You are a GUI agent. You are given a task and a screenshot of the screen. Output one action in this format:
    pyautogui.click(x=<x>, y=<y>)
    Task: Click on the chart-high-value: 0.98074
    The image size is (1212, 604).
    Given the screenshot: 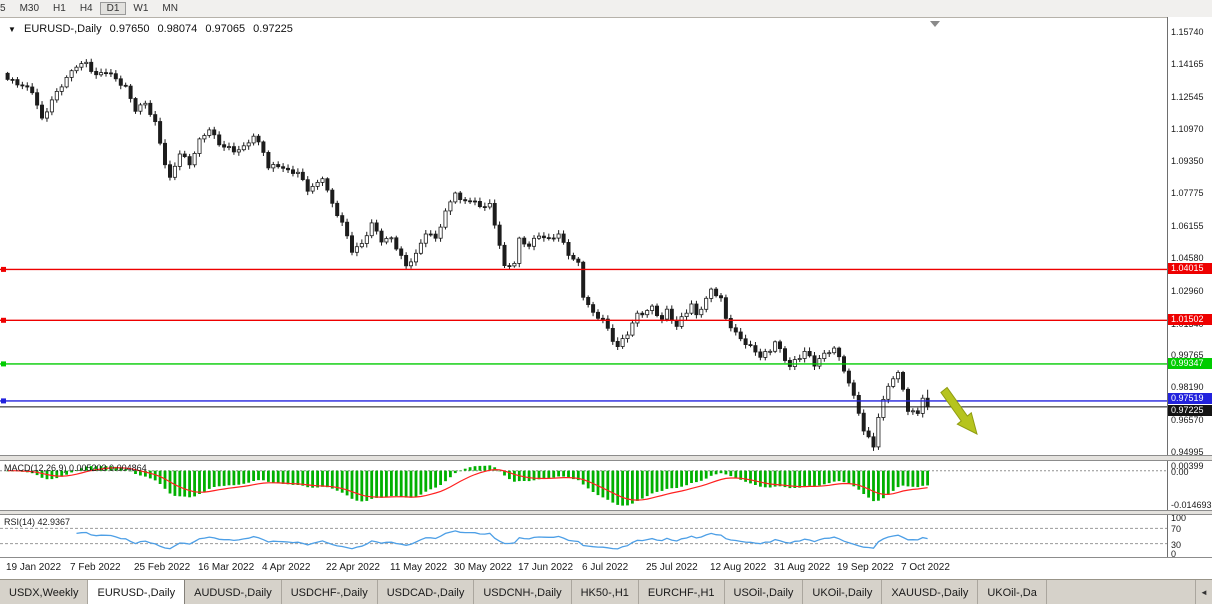 What is the action you would take?
    pyautogui.click(x=177, y=29)
    